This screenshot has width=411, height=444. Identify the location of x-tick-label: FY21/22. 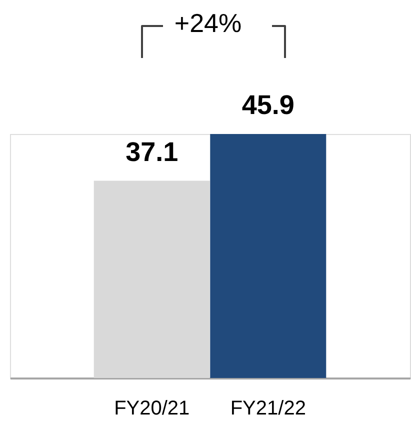
(268, 409).